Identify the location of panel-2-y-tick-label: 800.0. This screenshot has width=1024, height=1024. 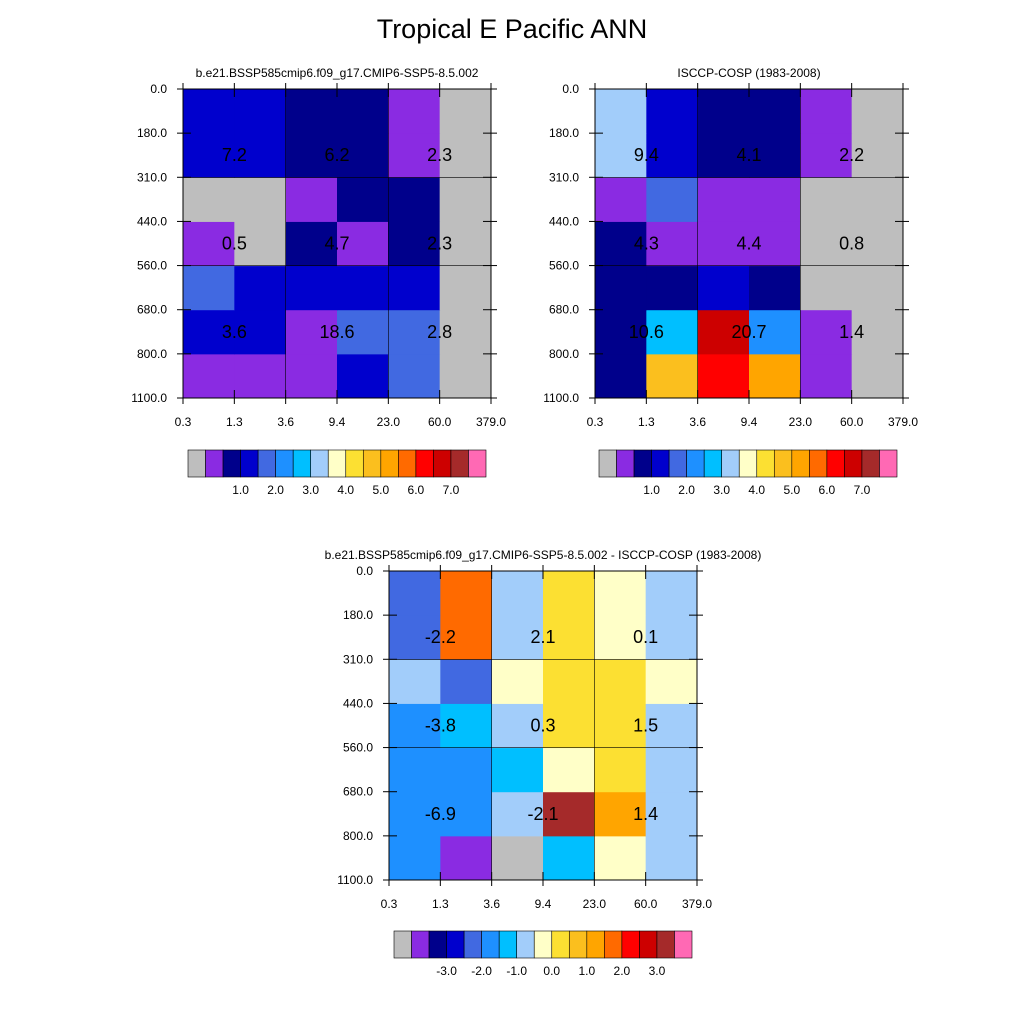
(564, 354).